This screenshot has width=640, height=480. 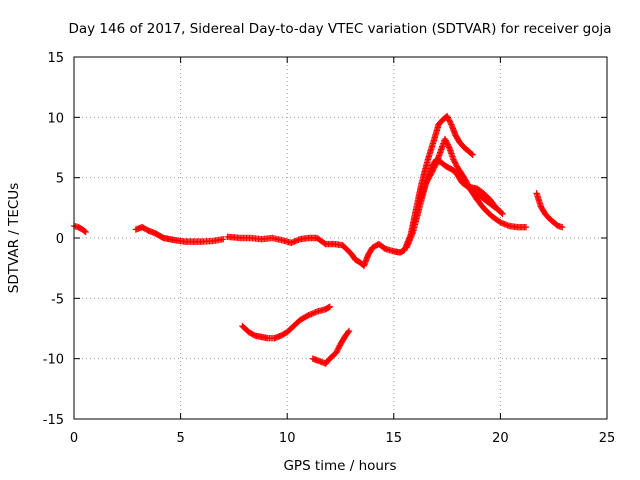 What do you see at coordinates (607, 438) in the screenshot?
I see `x-tick-label: 25` at bounding box center [607, 438].